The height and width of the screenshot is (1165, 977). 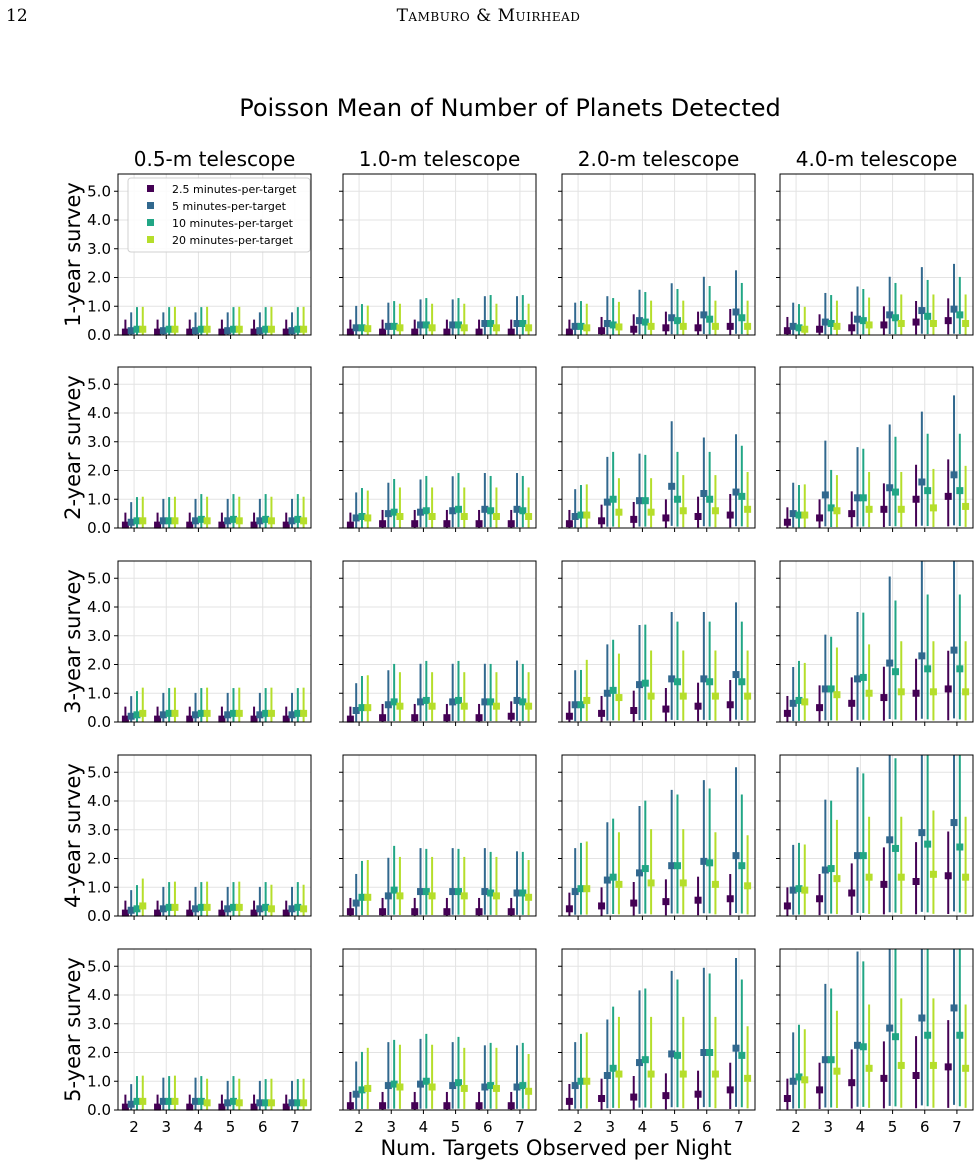 I want to click on legend-swatch, so click(x=150, y=205).